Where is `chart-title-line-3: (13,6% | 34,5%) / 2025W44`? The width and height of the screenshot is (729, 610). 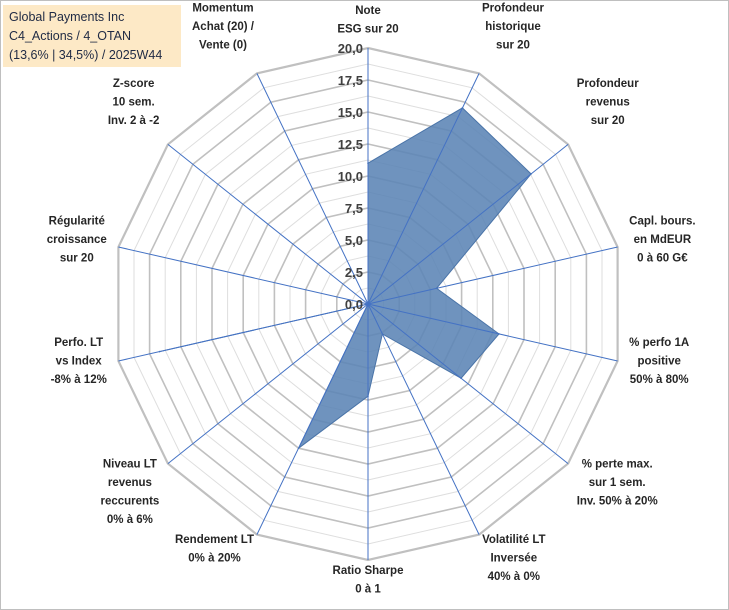
chart-title-line-3: (13,6% | 34,5%) / 2025W44 is located at coordinates (86, 55).